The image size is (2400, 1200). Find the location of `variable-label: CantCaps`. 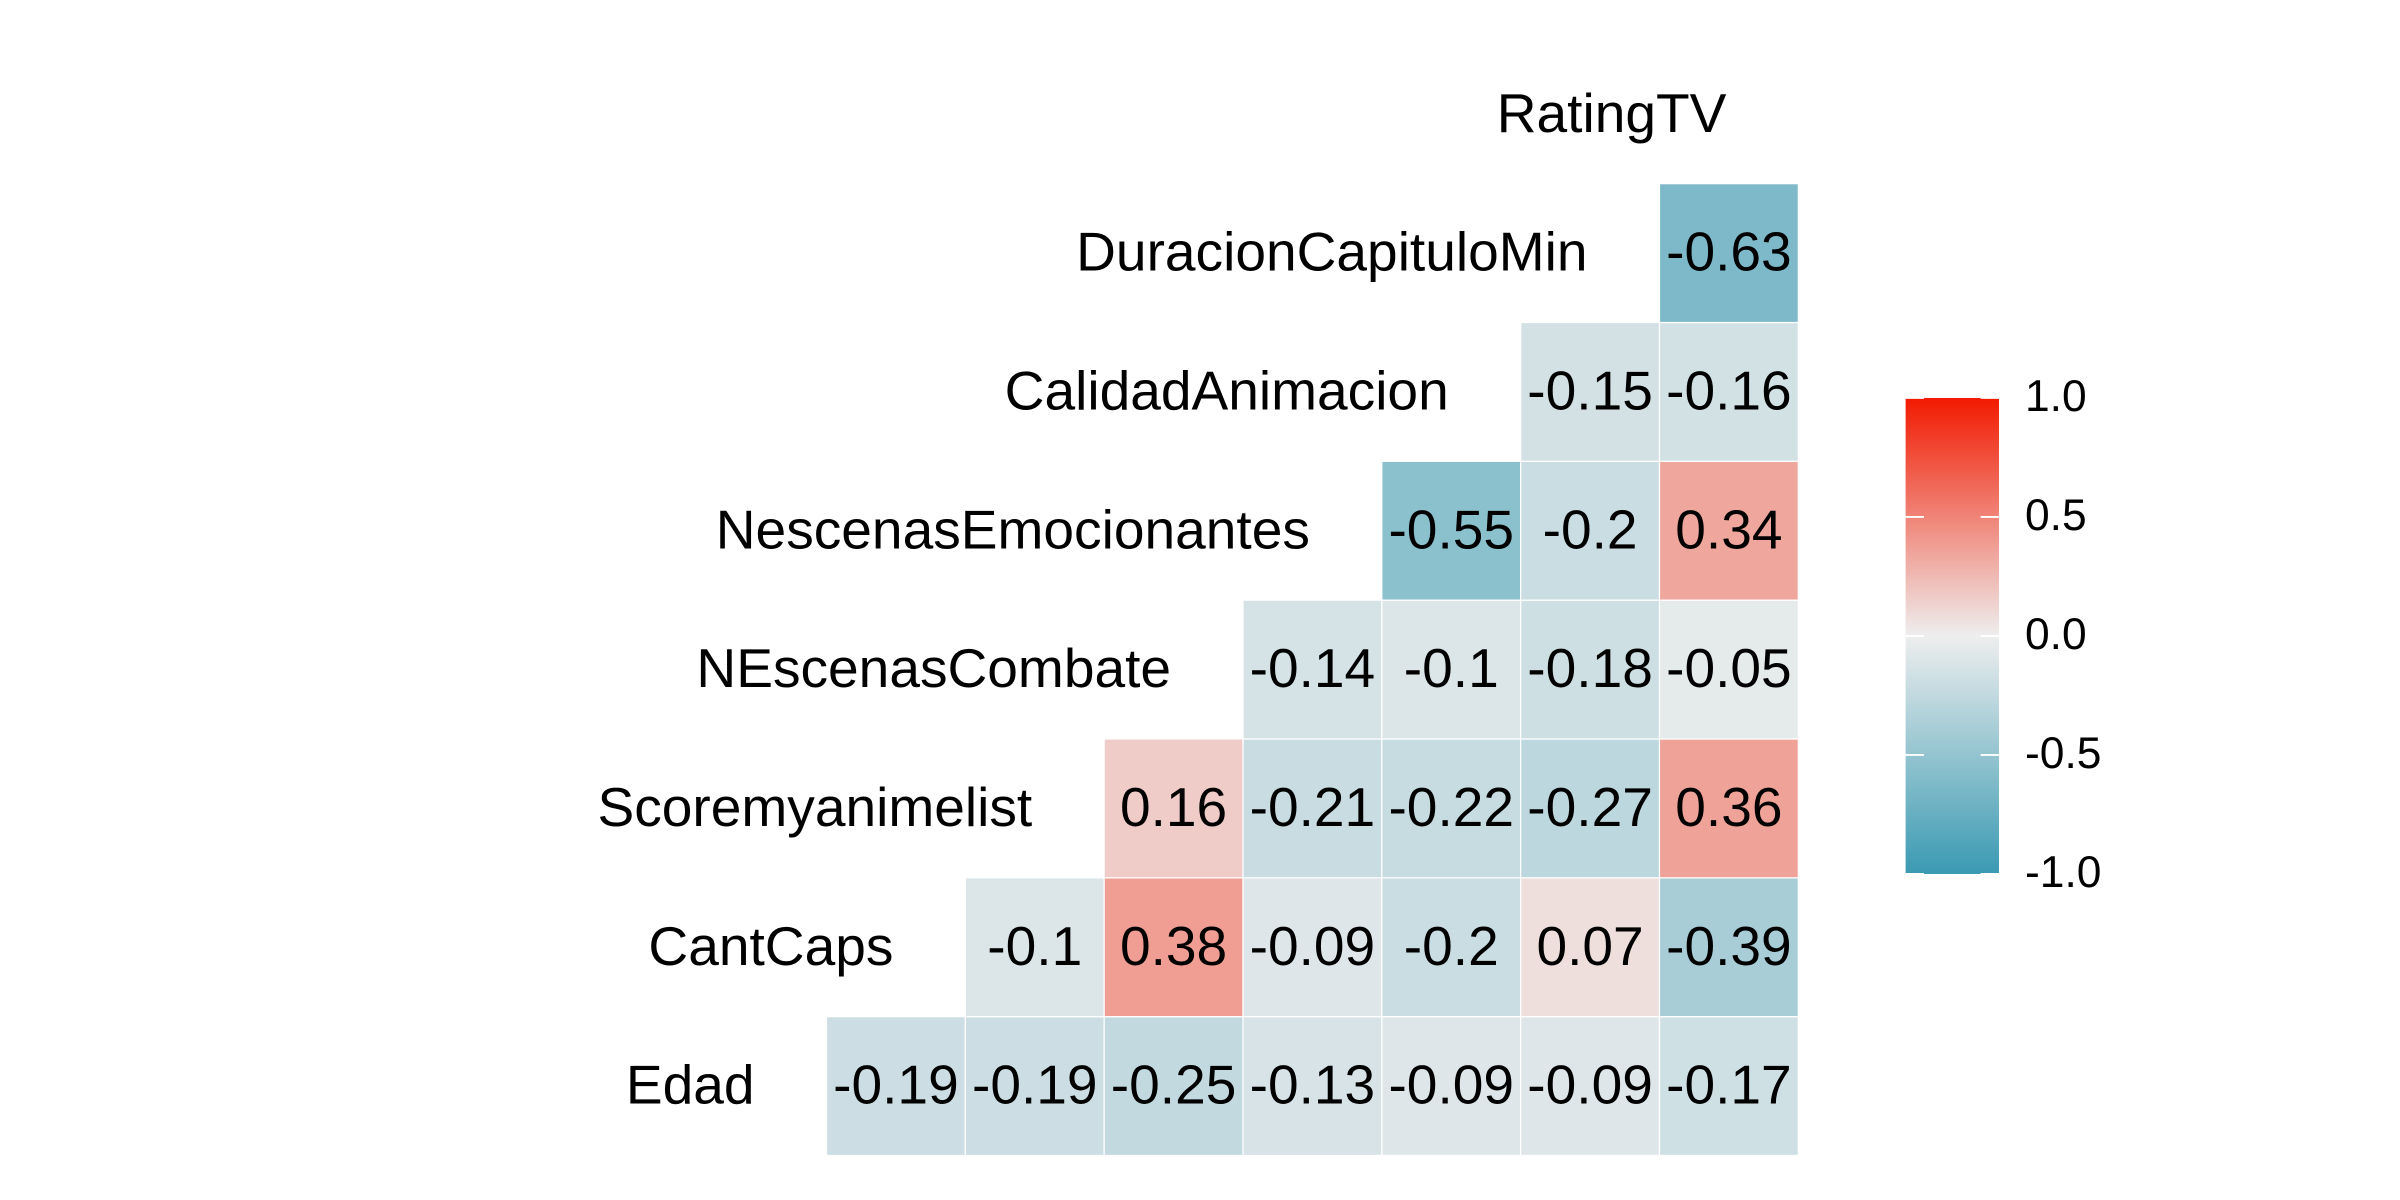

variable-label: CantCaps is located at coordinates (770, 946).